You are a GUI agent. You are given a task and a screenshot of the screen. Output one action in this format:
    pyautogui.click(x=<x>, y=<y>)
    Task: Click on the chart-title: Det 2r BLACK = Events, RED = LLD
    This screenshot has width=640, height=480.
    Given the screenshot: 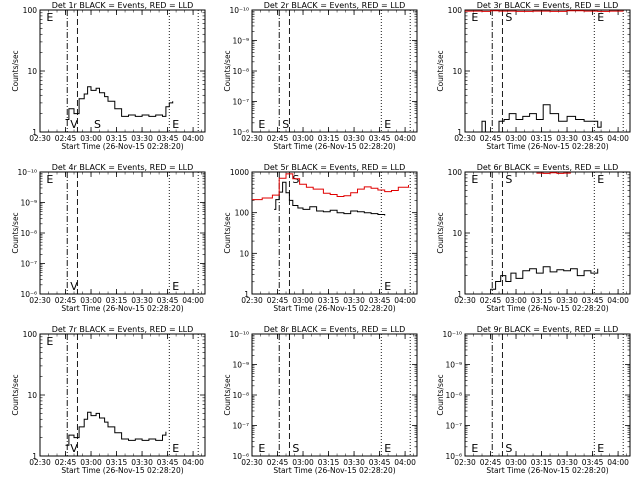 What is the action you would take?
    pyautogui.click(x=335, y=5)
    